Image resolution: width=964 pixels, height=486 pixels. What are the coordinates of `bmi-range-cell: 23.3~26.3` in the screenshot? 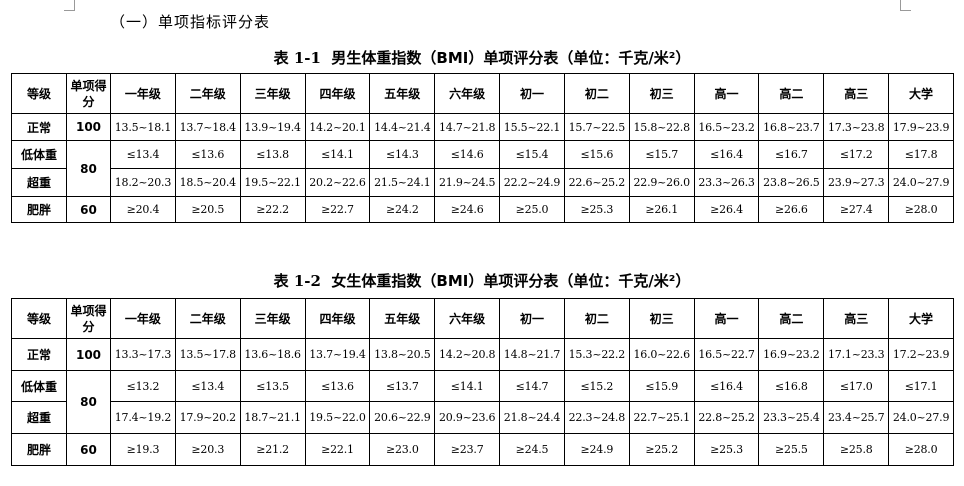 It's located at (726, 182).